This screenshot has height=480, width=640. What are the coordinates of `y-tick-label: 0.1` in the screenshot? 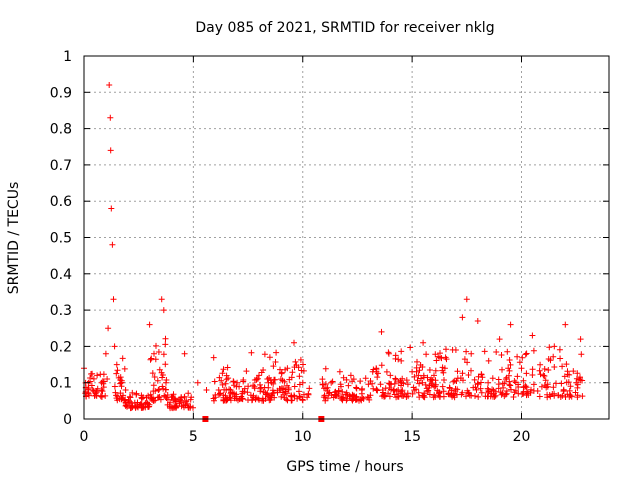 It's located at (61, 384).